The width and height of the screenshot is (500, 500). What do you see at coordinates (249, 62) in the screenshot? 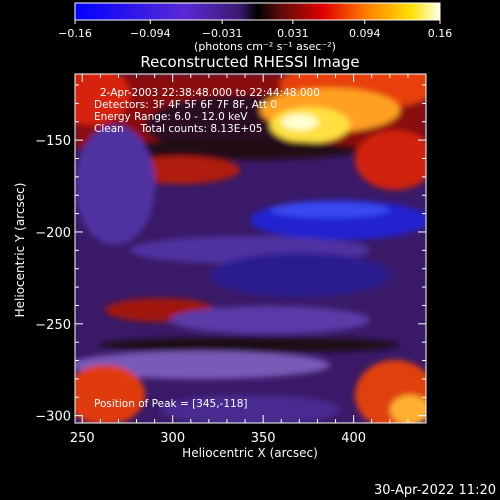
I see `chart-title: Reconstructed RHESSI Image` at bounding box center [249, 62].